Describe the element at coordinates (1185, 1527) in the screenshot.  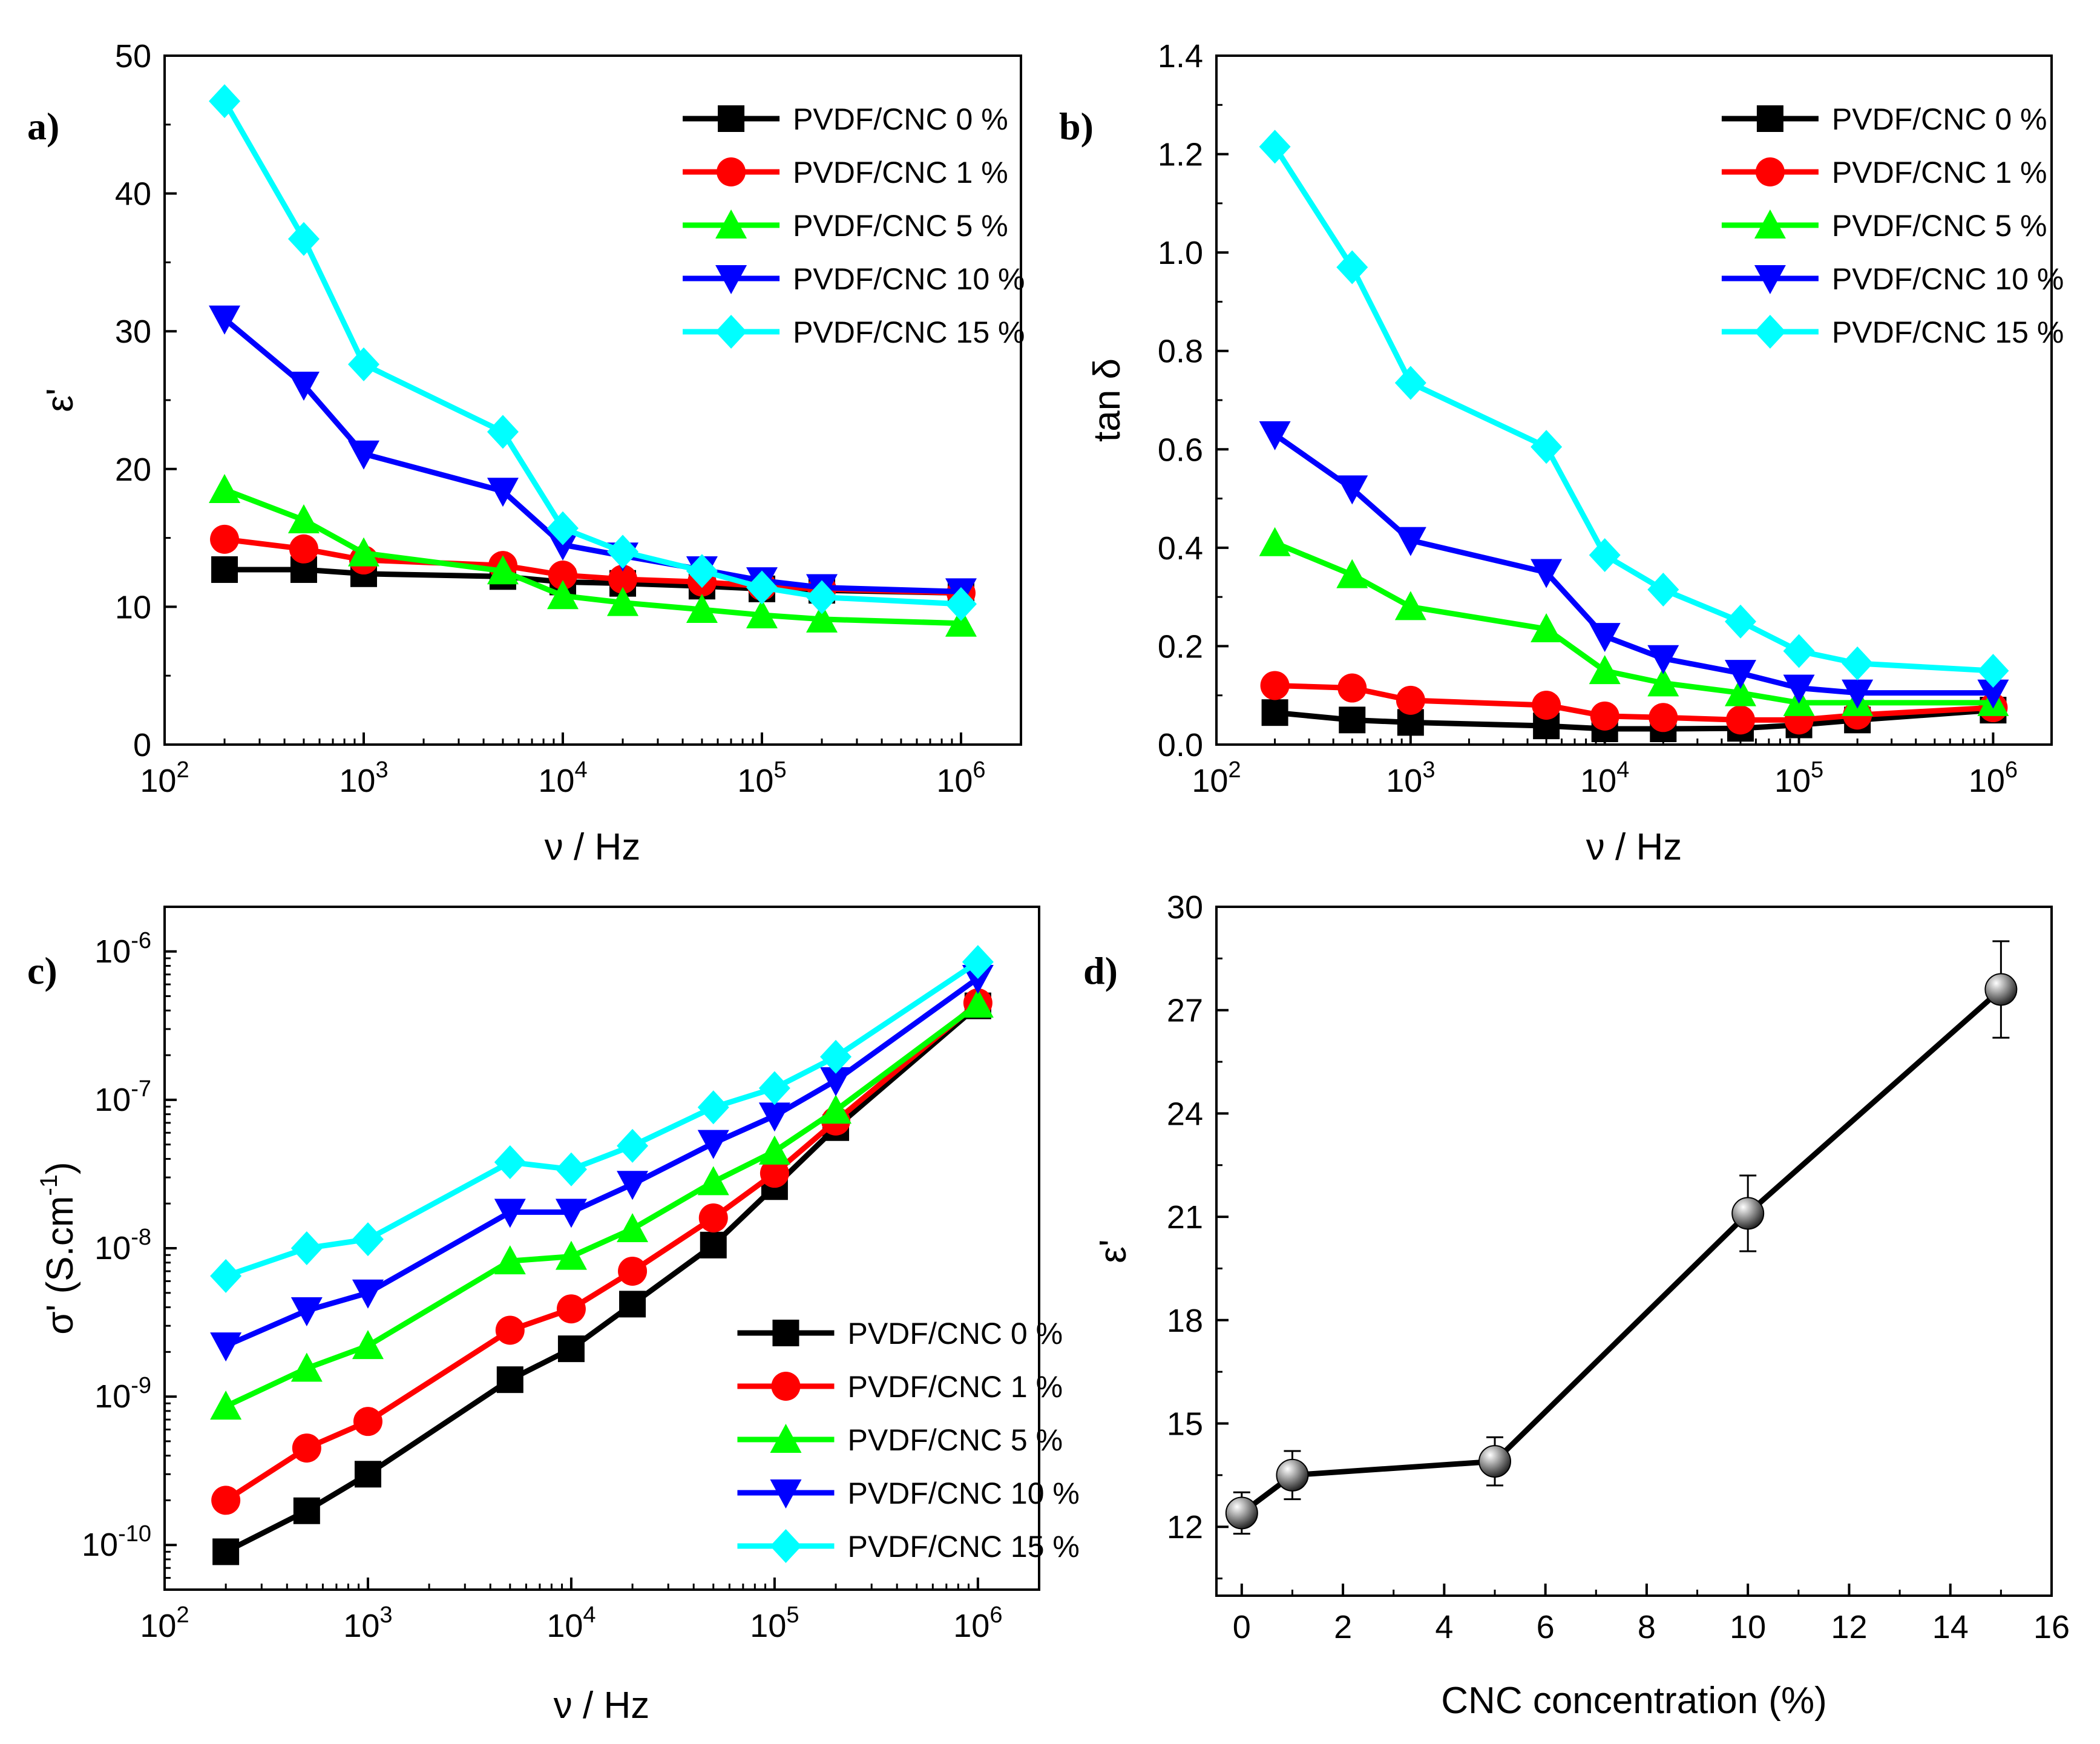
I see `y-tick-label: 12` at that location.